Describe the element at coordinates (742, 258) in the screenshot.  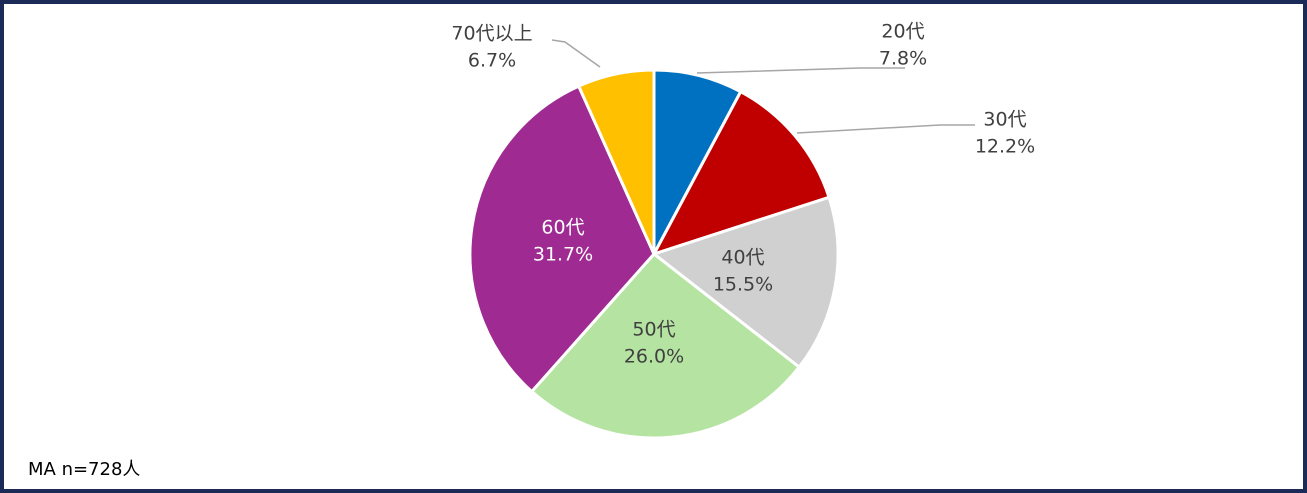
I see `category-label: 40代` at that location.